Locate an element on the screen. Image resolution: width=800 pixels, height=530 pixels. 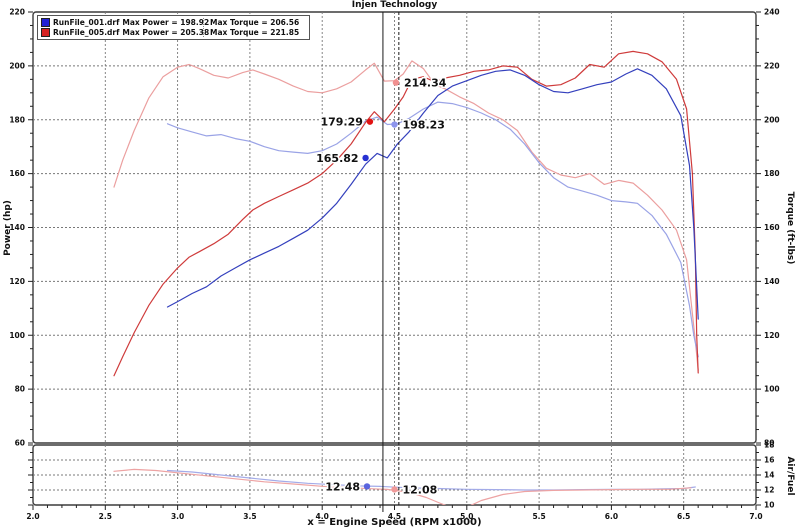
svg-text: 6.0 is located at coordinates (611, 516).